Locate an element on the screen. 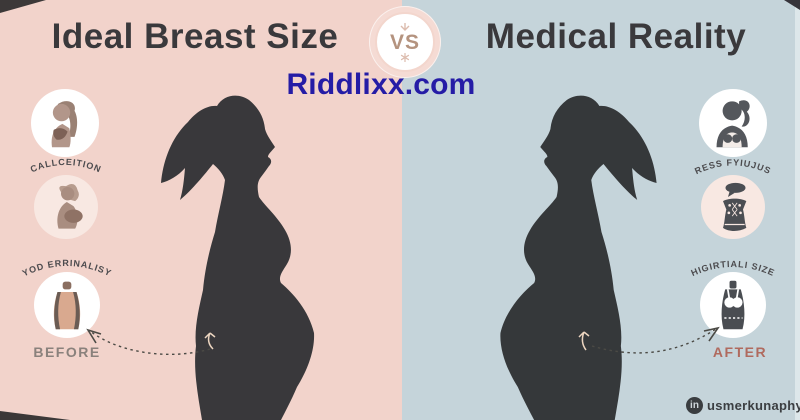 The width and height of the screenshot is (800, 420). vs-badge: VS is located at coordinates (405, 42).